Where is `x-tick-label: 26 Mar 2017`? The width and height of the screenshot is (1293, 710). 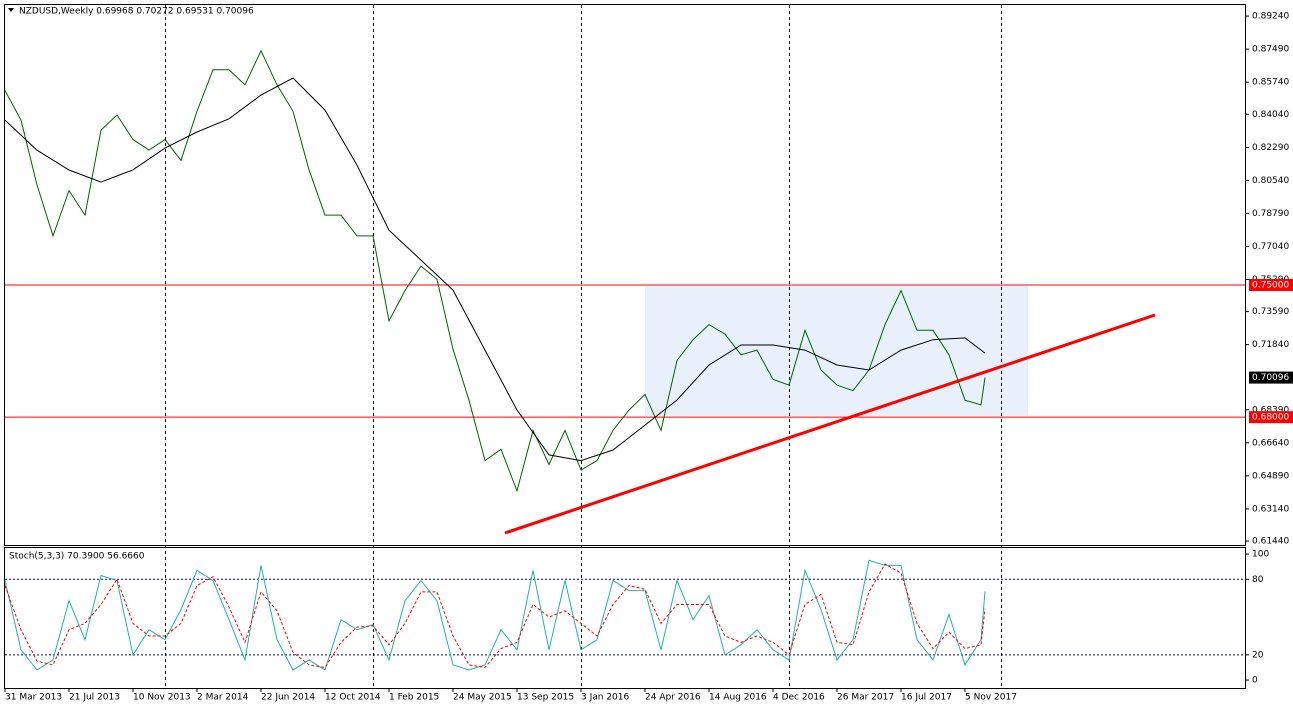
x-tick-label: 26 Mar 2017 is located at coordinates (865, 698).